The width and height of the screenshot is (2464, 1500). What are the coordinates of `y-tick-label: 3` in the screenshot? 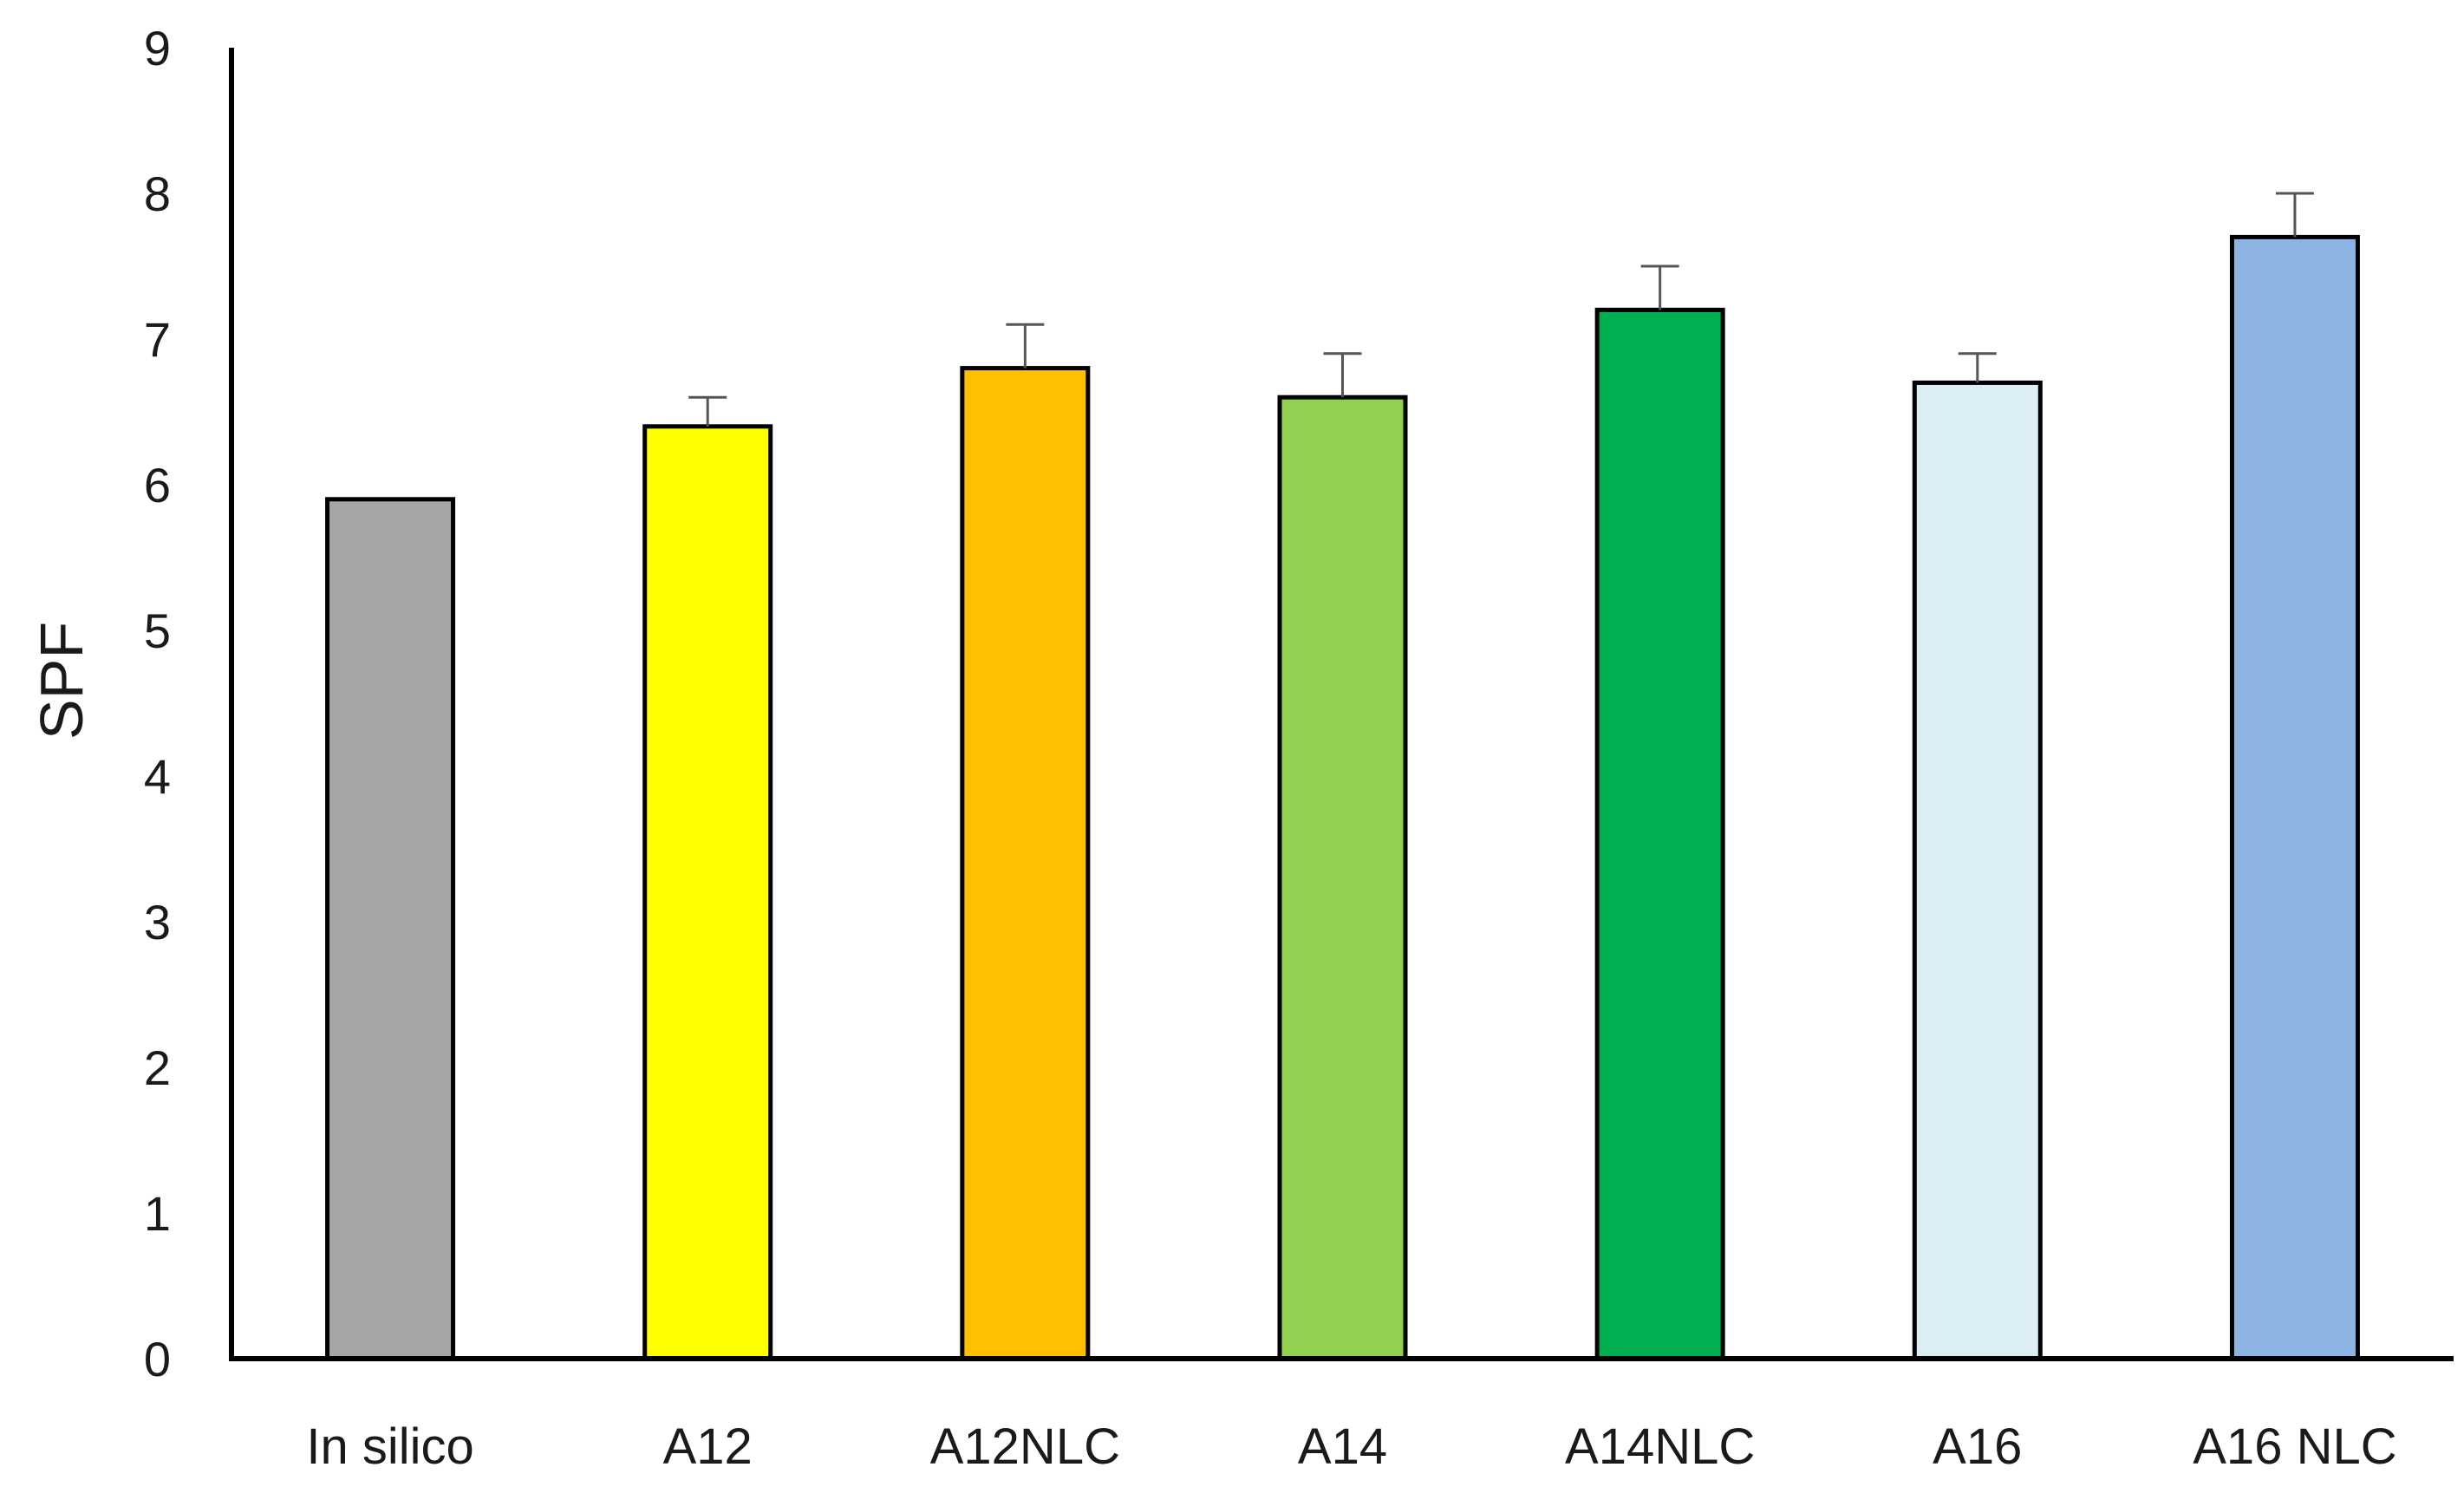 It's located at (157, 922).